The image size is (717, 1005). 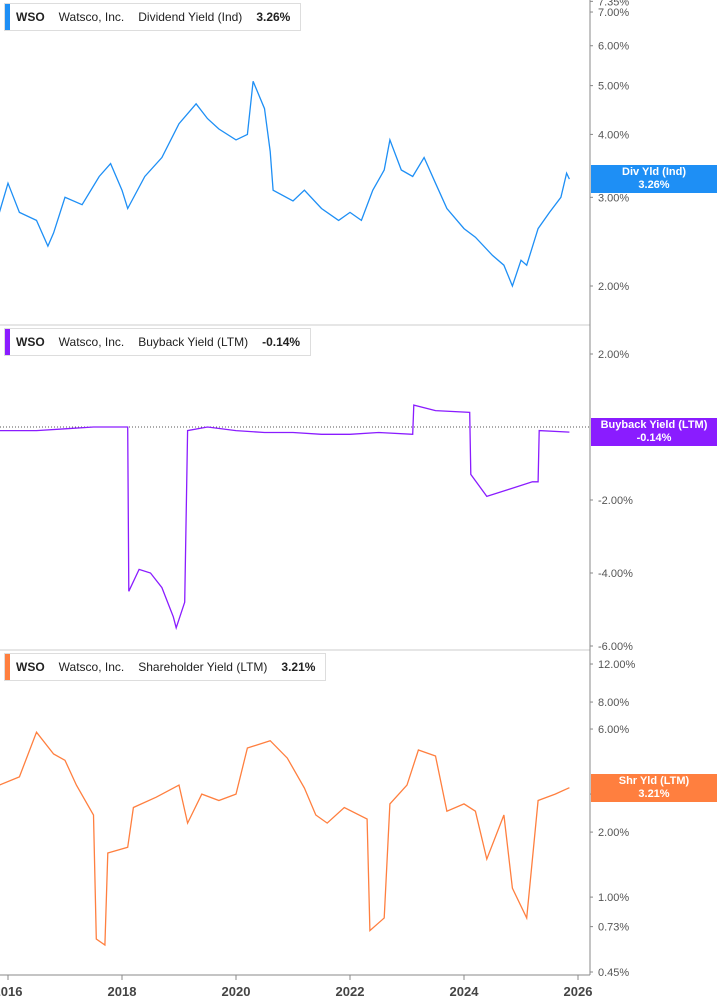 What do you see at coordinates (613, 13) in the screenshot?
I see `y-tick-label: 7.00%` at bounding box center [613, 13].